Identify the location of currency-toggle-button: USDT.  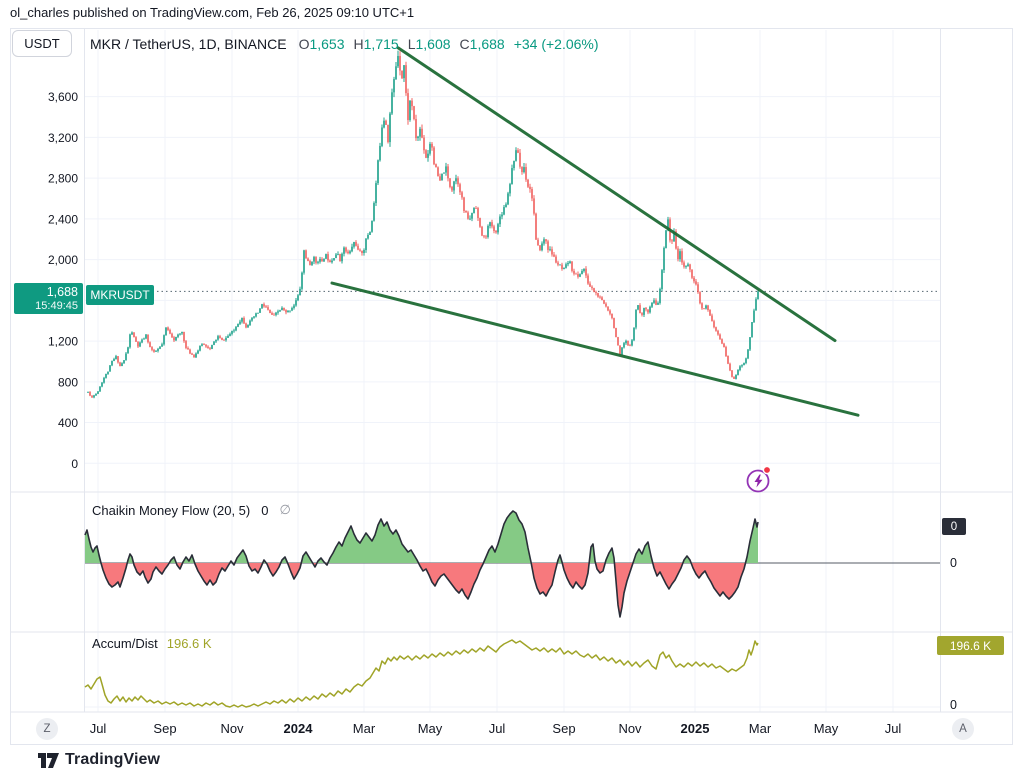
(42, 43).